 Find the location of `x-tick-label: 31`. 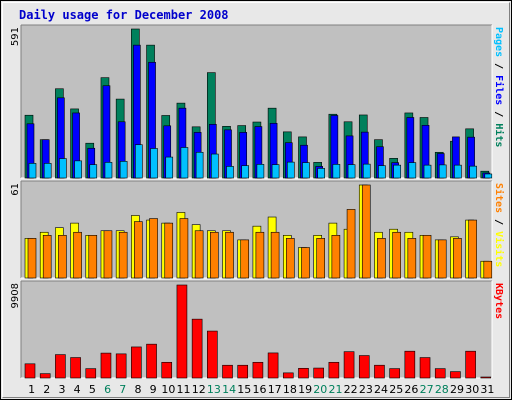

x-tick-label: 31 is located at coordinates (487, 389).